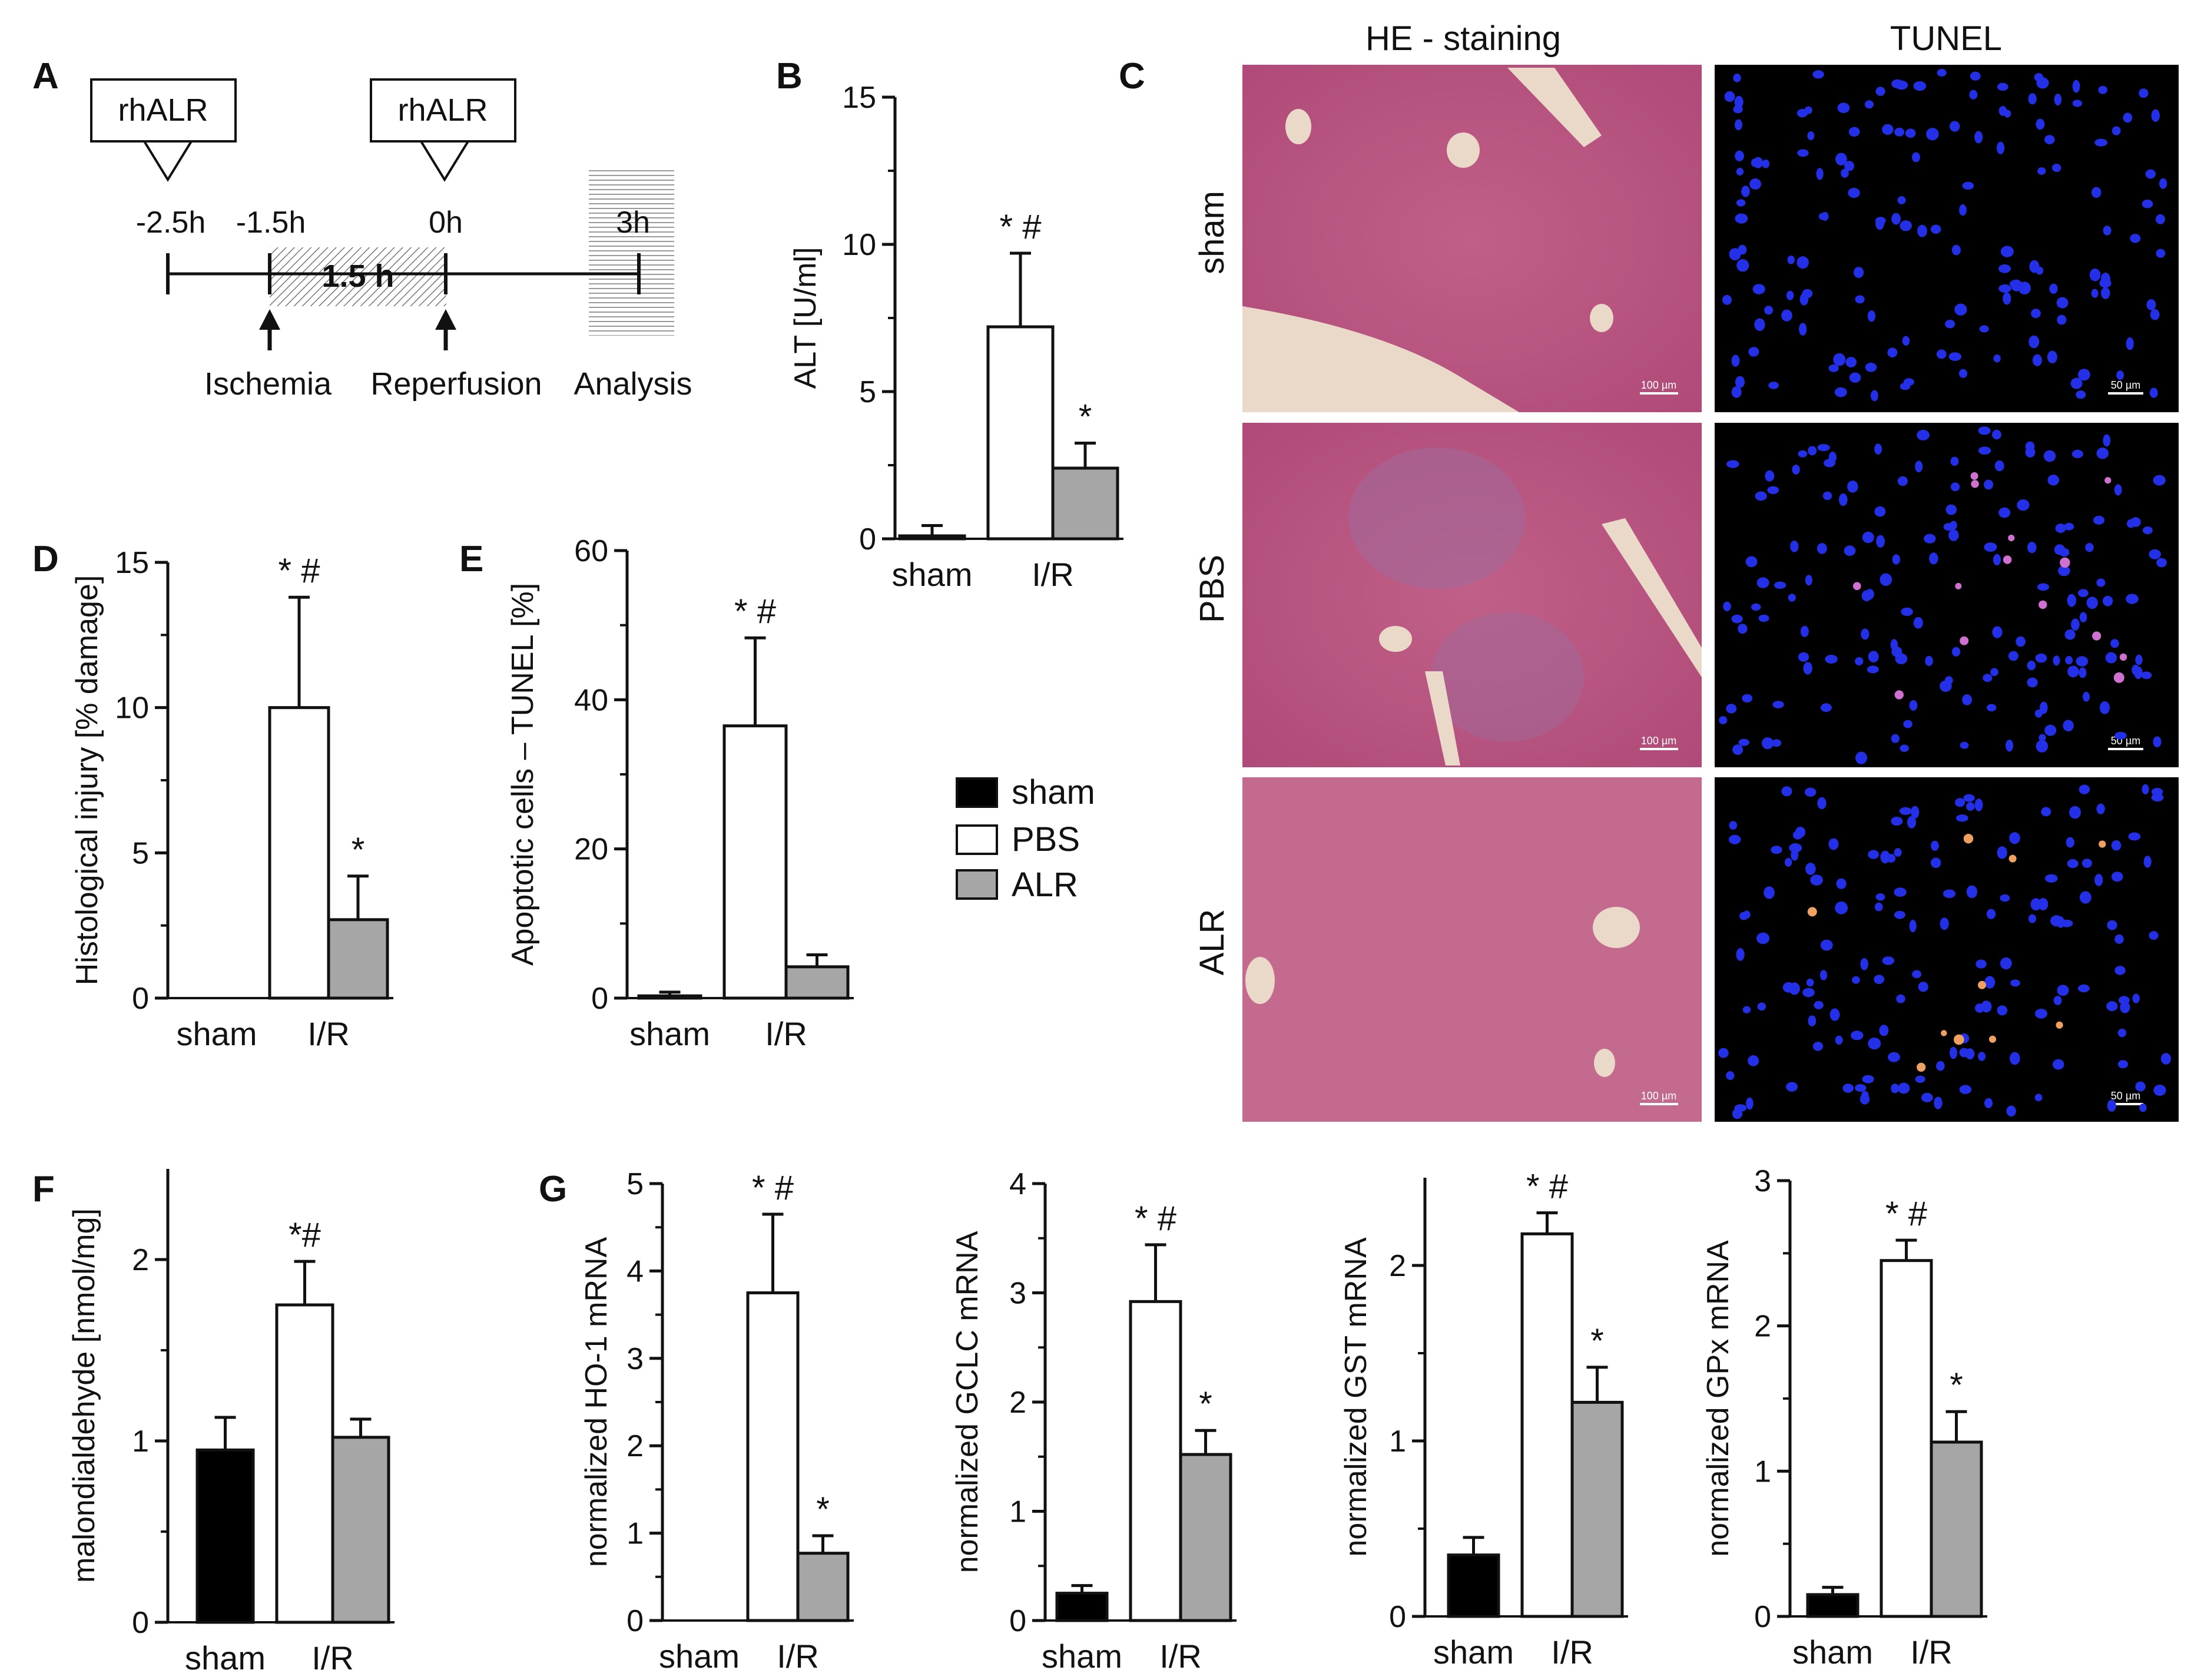 The image size is (2191, 1680). What do you see at coordinates (1463, 38) in the screenshot?
I see `column-title-he: HE - staining` at bounding box center [1463, 38].